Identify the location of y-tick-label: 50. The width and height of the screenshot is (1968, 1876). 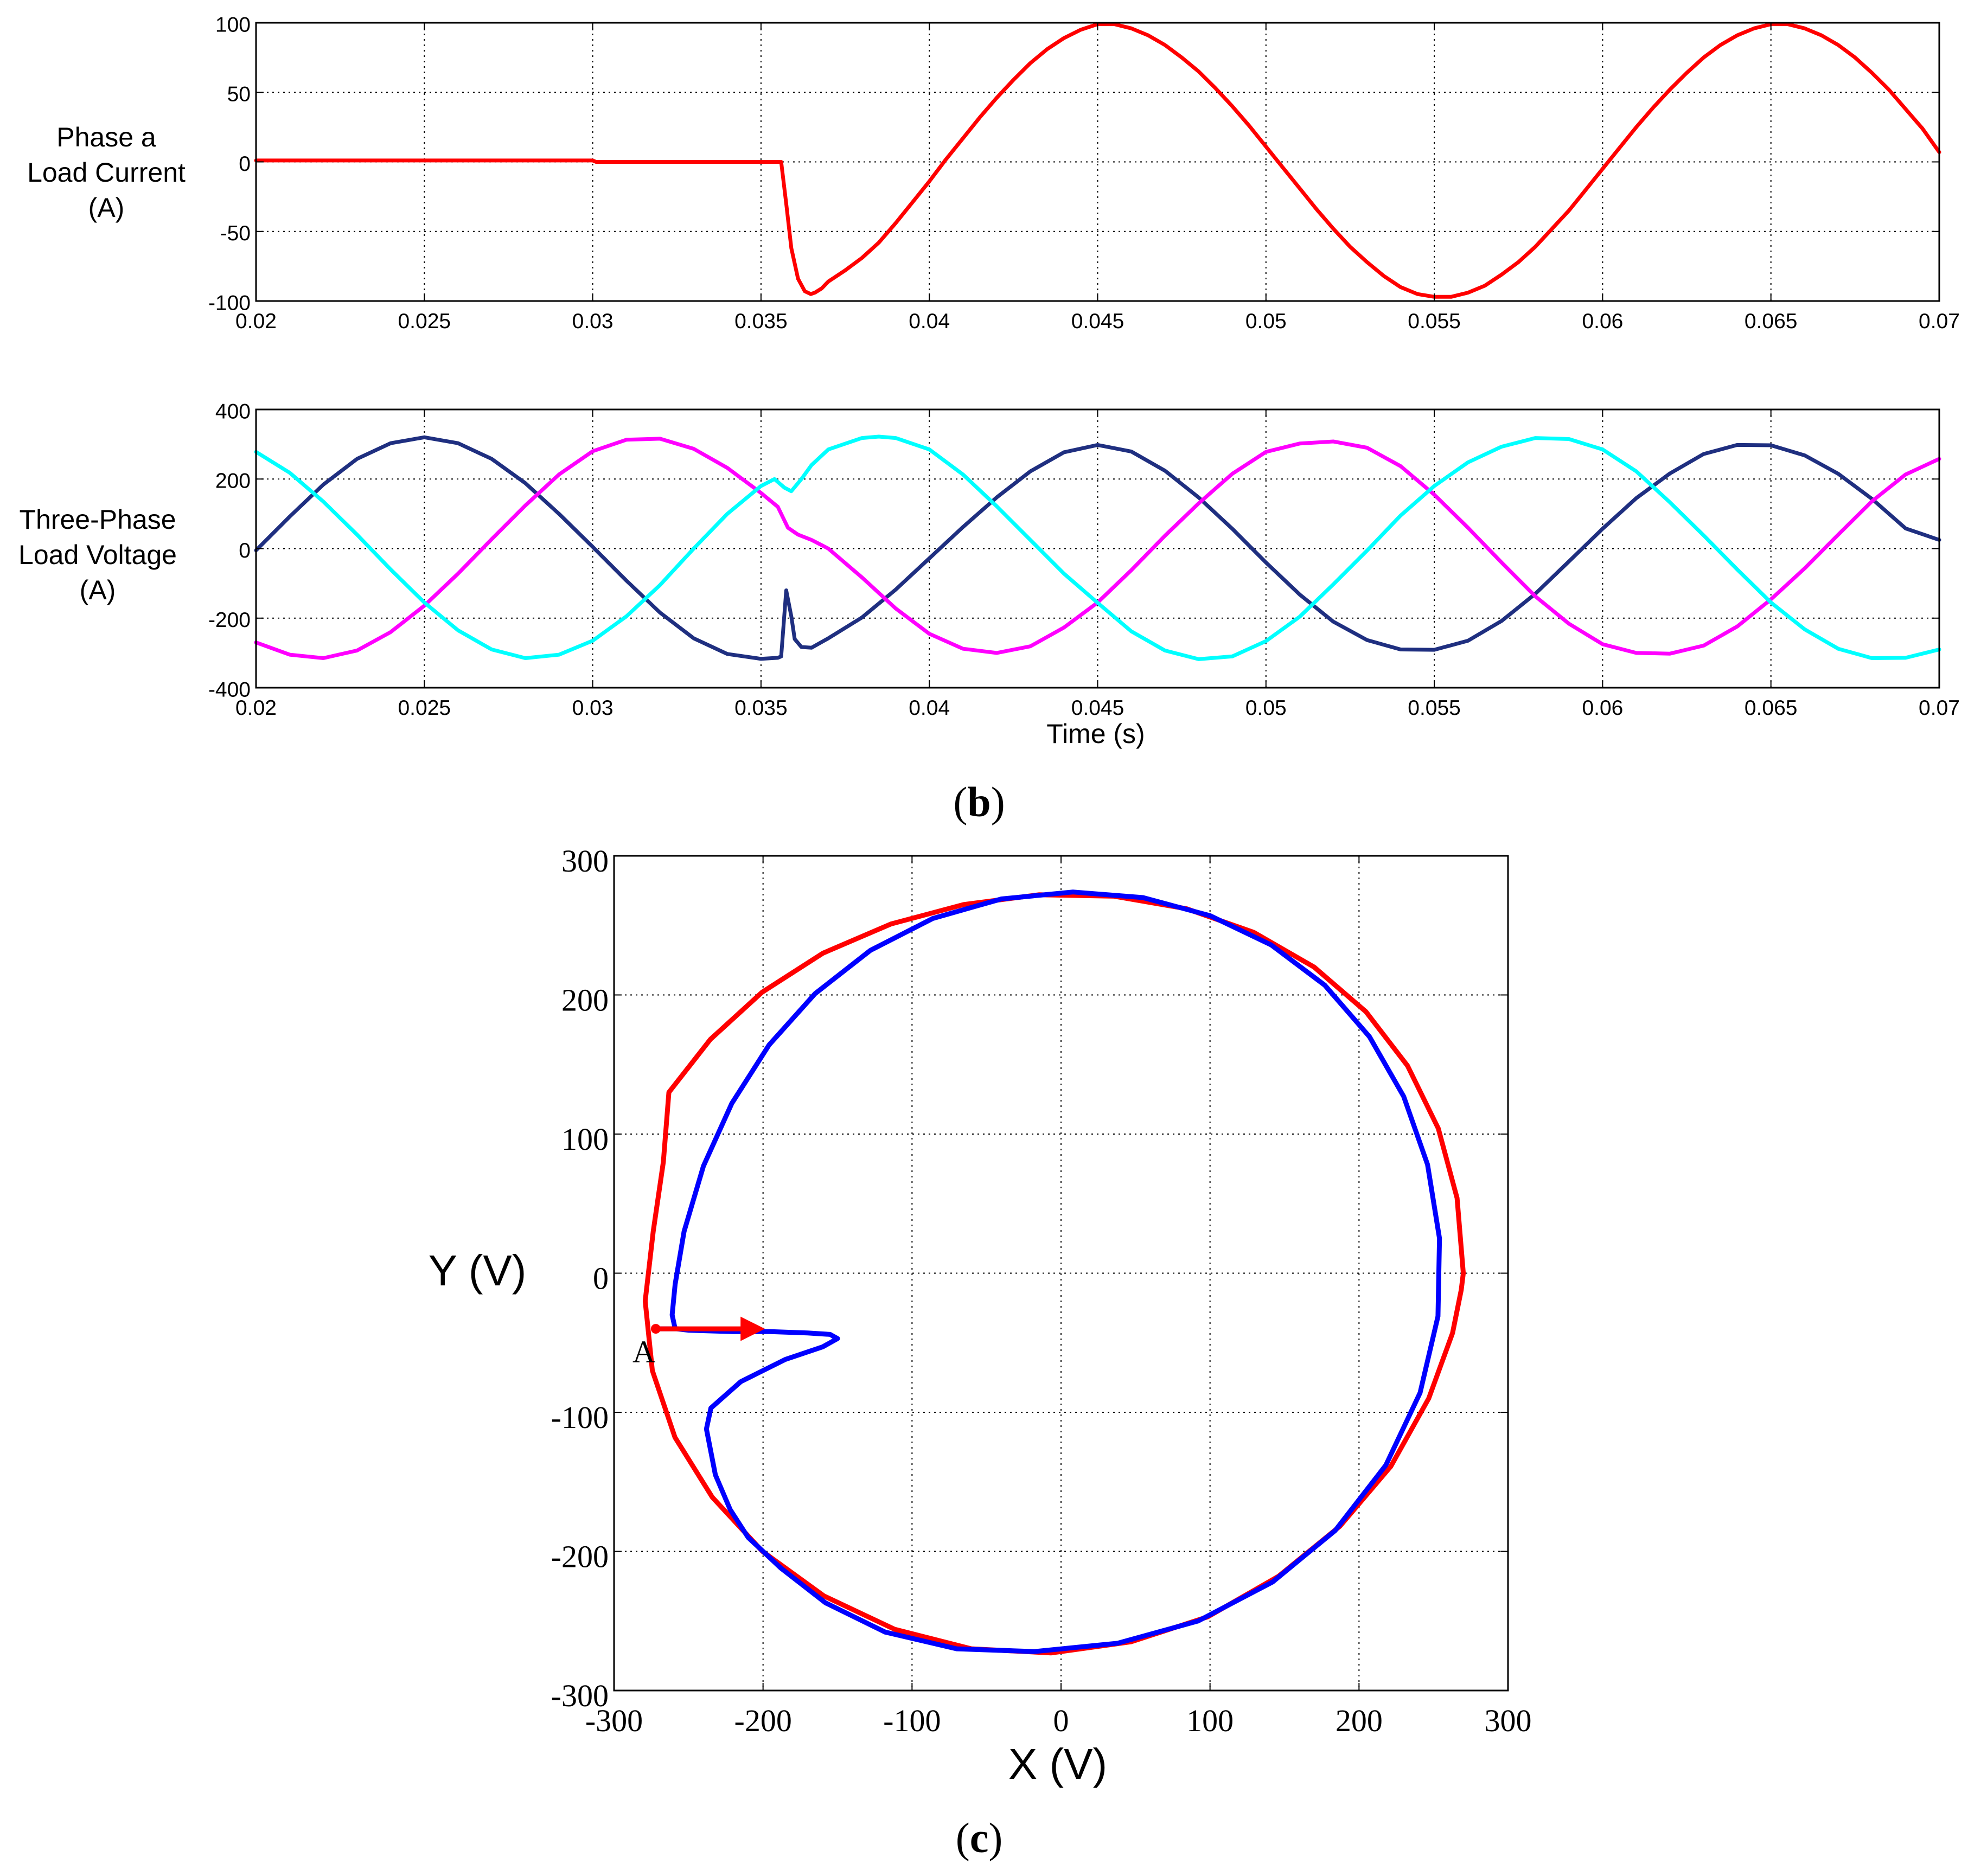
(239, 94).